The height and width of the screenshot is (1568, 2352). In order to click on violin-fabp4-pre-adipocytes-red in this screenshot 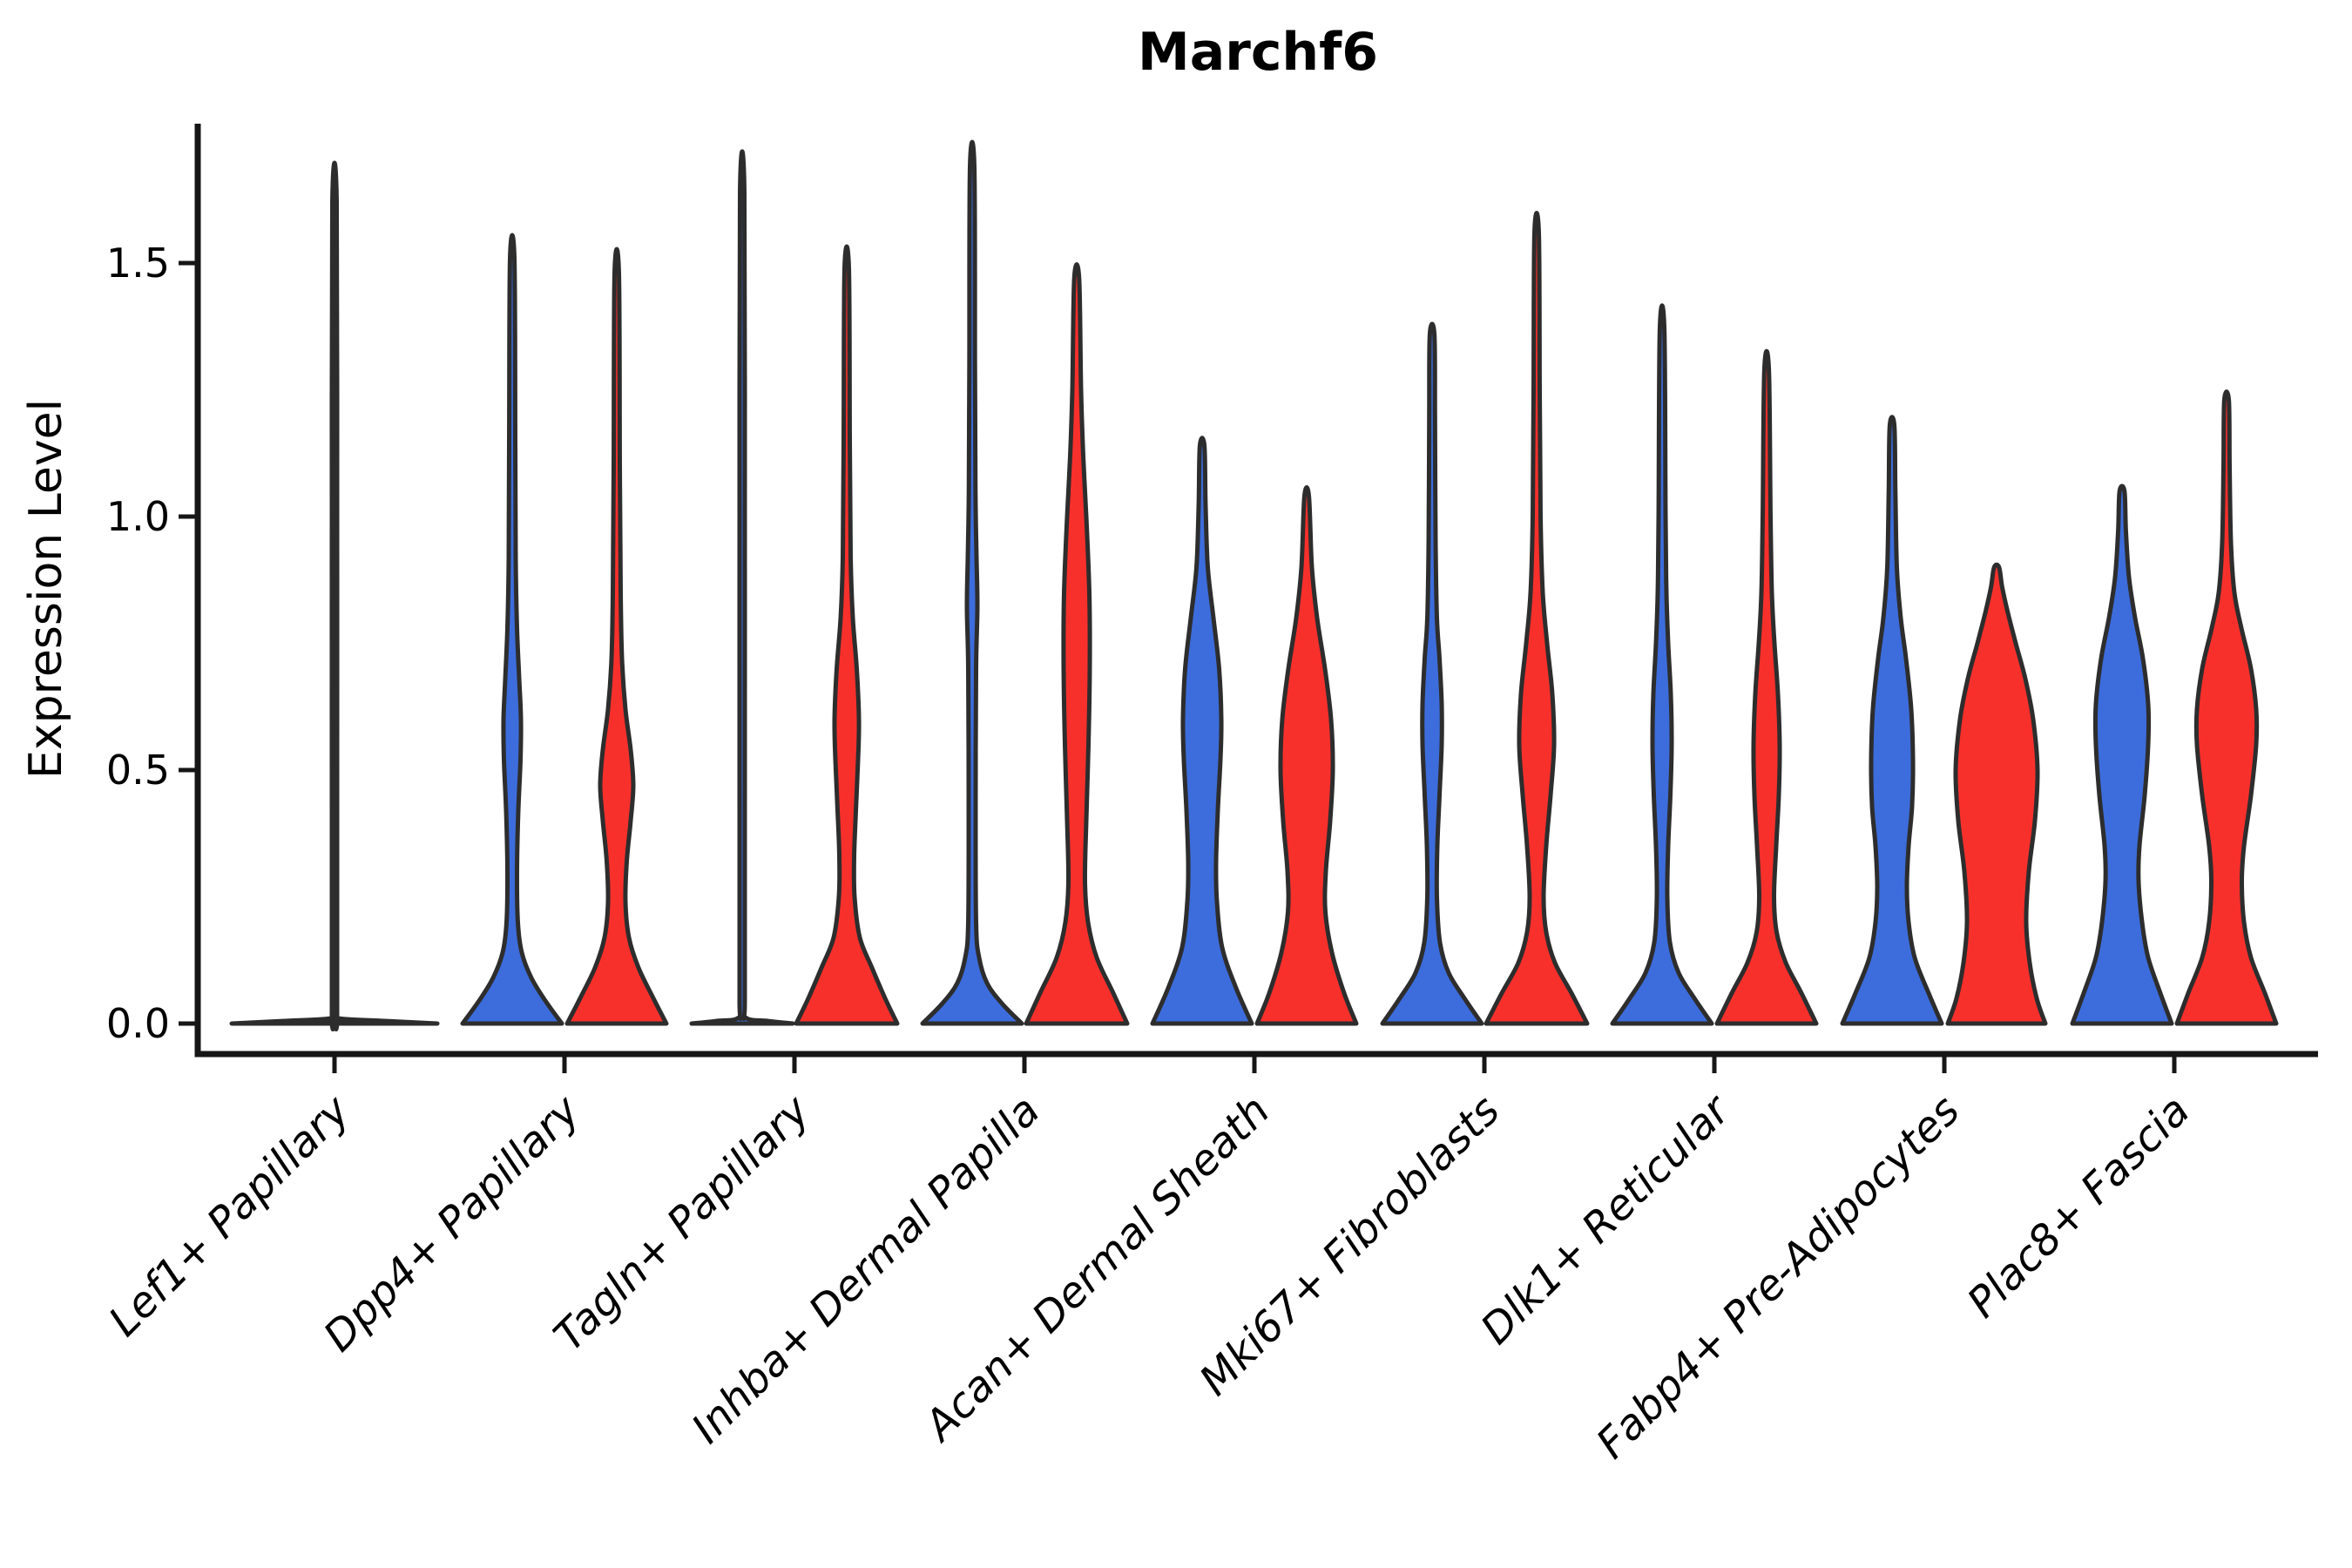, I will do `click(1997, 794)`.